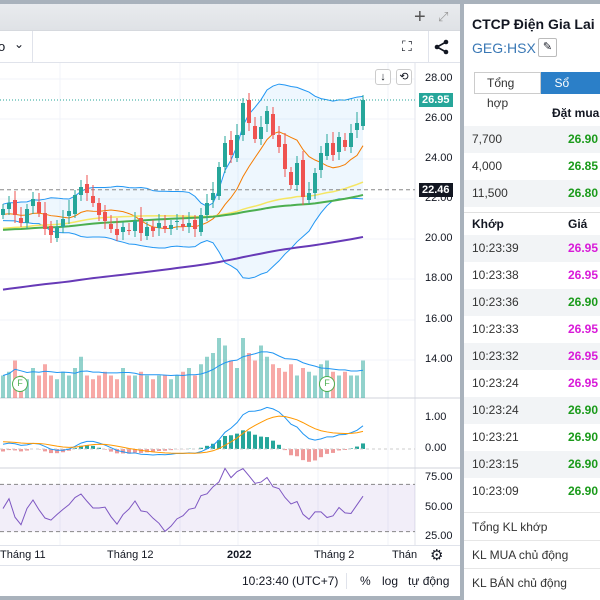 This screenshot has height=600, width=600. What do you see at coordinates (183, 364) in the screenshot?
I see `volume-ma-line` at bounding box center [183, 364].